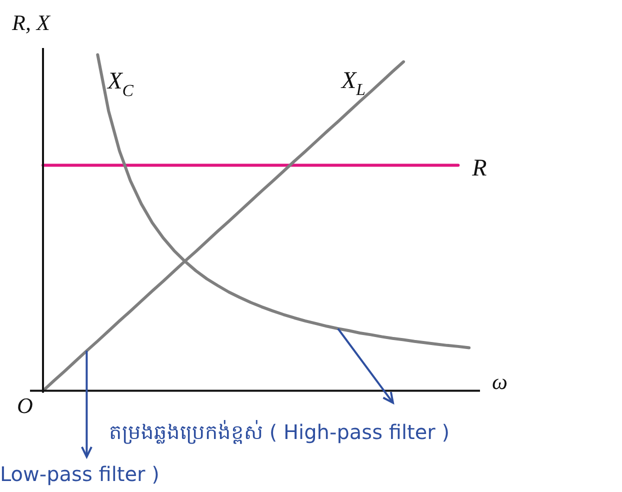 This screenshot has width=622, height=492. I want to click on series-label: R, so click(479, 168).